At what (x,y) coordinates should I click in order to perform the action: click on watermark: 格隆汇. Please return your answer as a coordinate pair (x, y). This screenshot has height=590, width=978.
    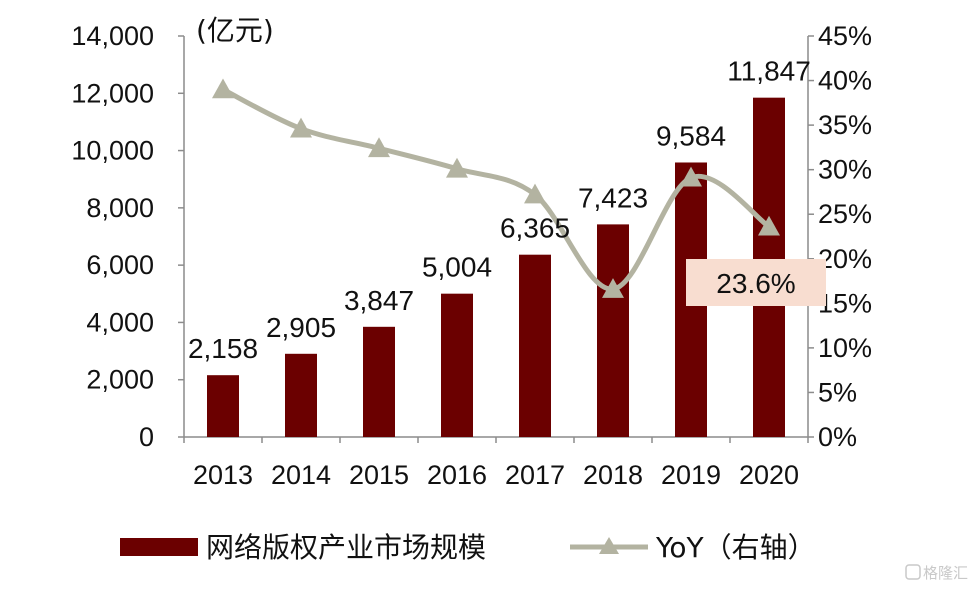
    Looking at the image, I should click on (936, 573).